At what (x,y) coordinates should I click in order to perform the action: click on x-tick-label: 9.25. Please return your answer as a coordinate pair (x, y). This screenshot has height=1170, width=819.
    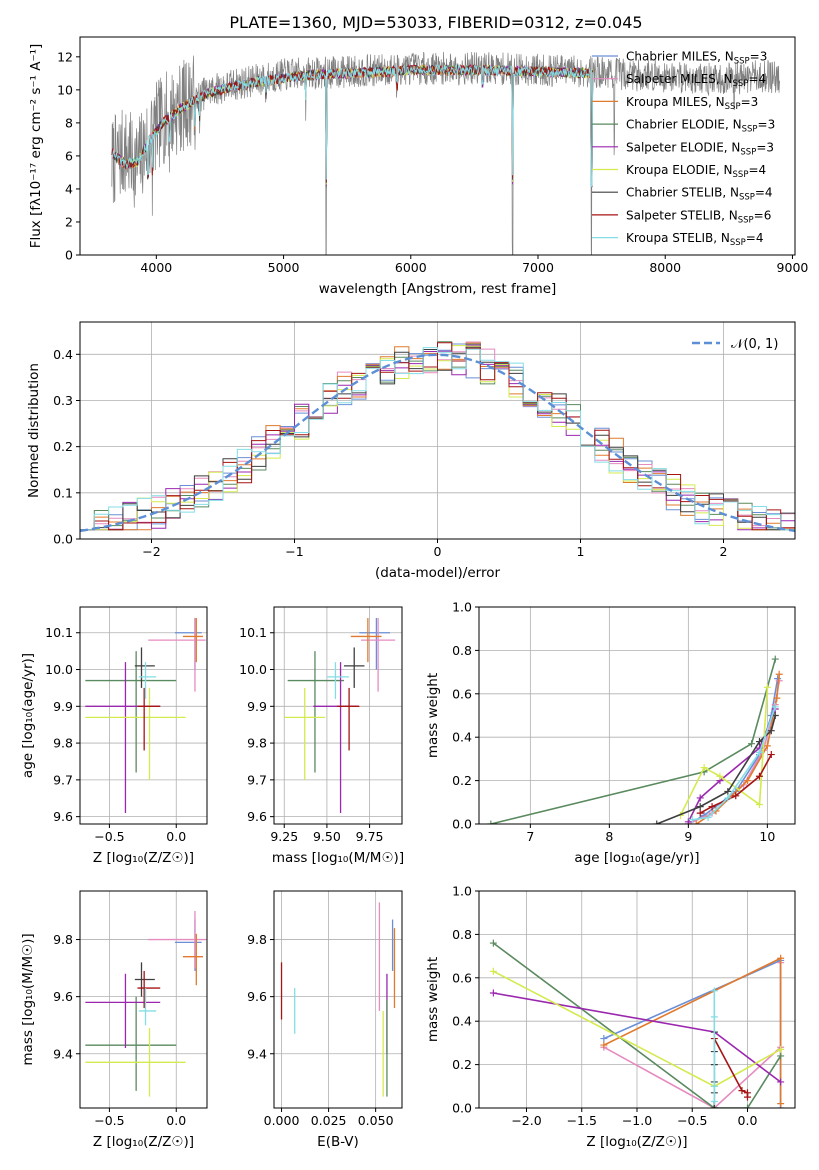
    Looking at the image, I should click on (284, 836).